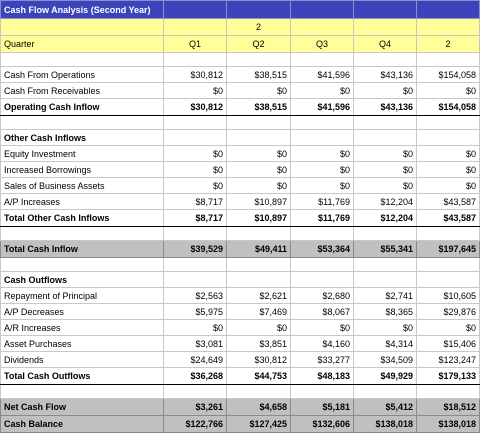 This screenshot has width=480, height=436. What do you see at coordinates (195, 424) in the screenshot?
I see `value-cell: $122,766` at bounding box center [195, 424].